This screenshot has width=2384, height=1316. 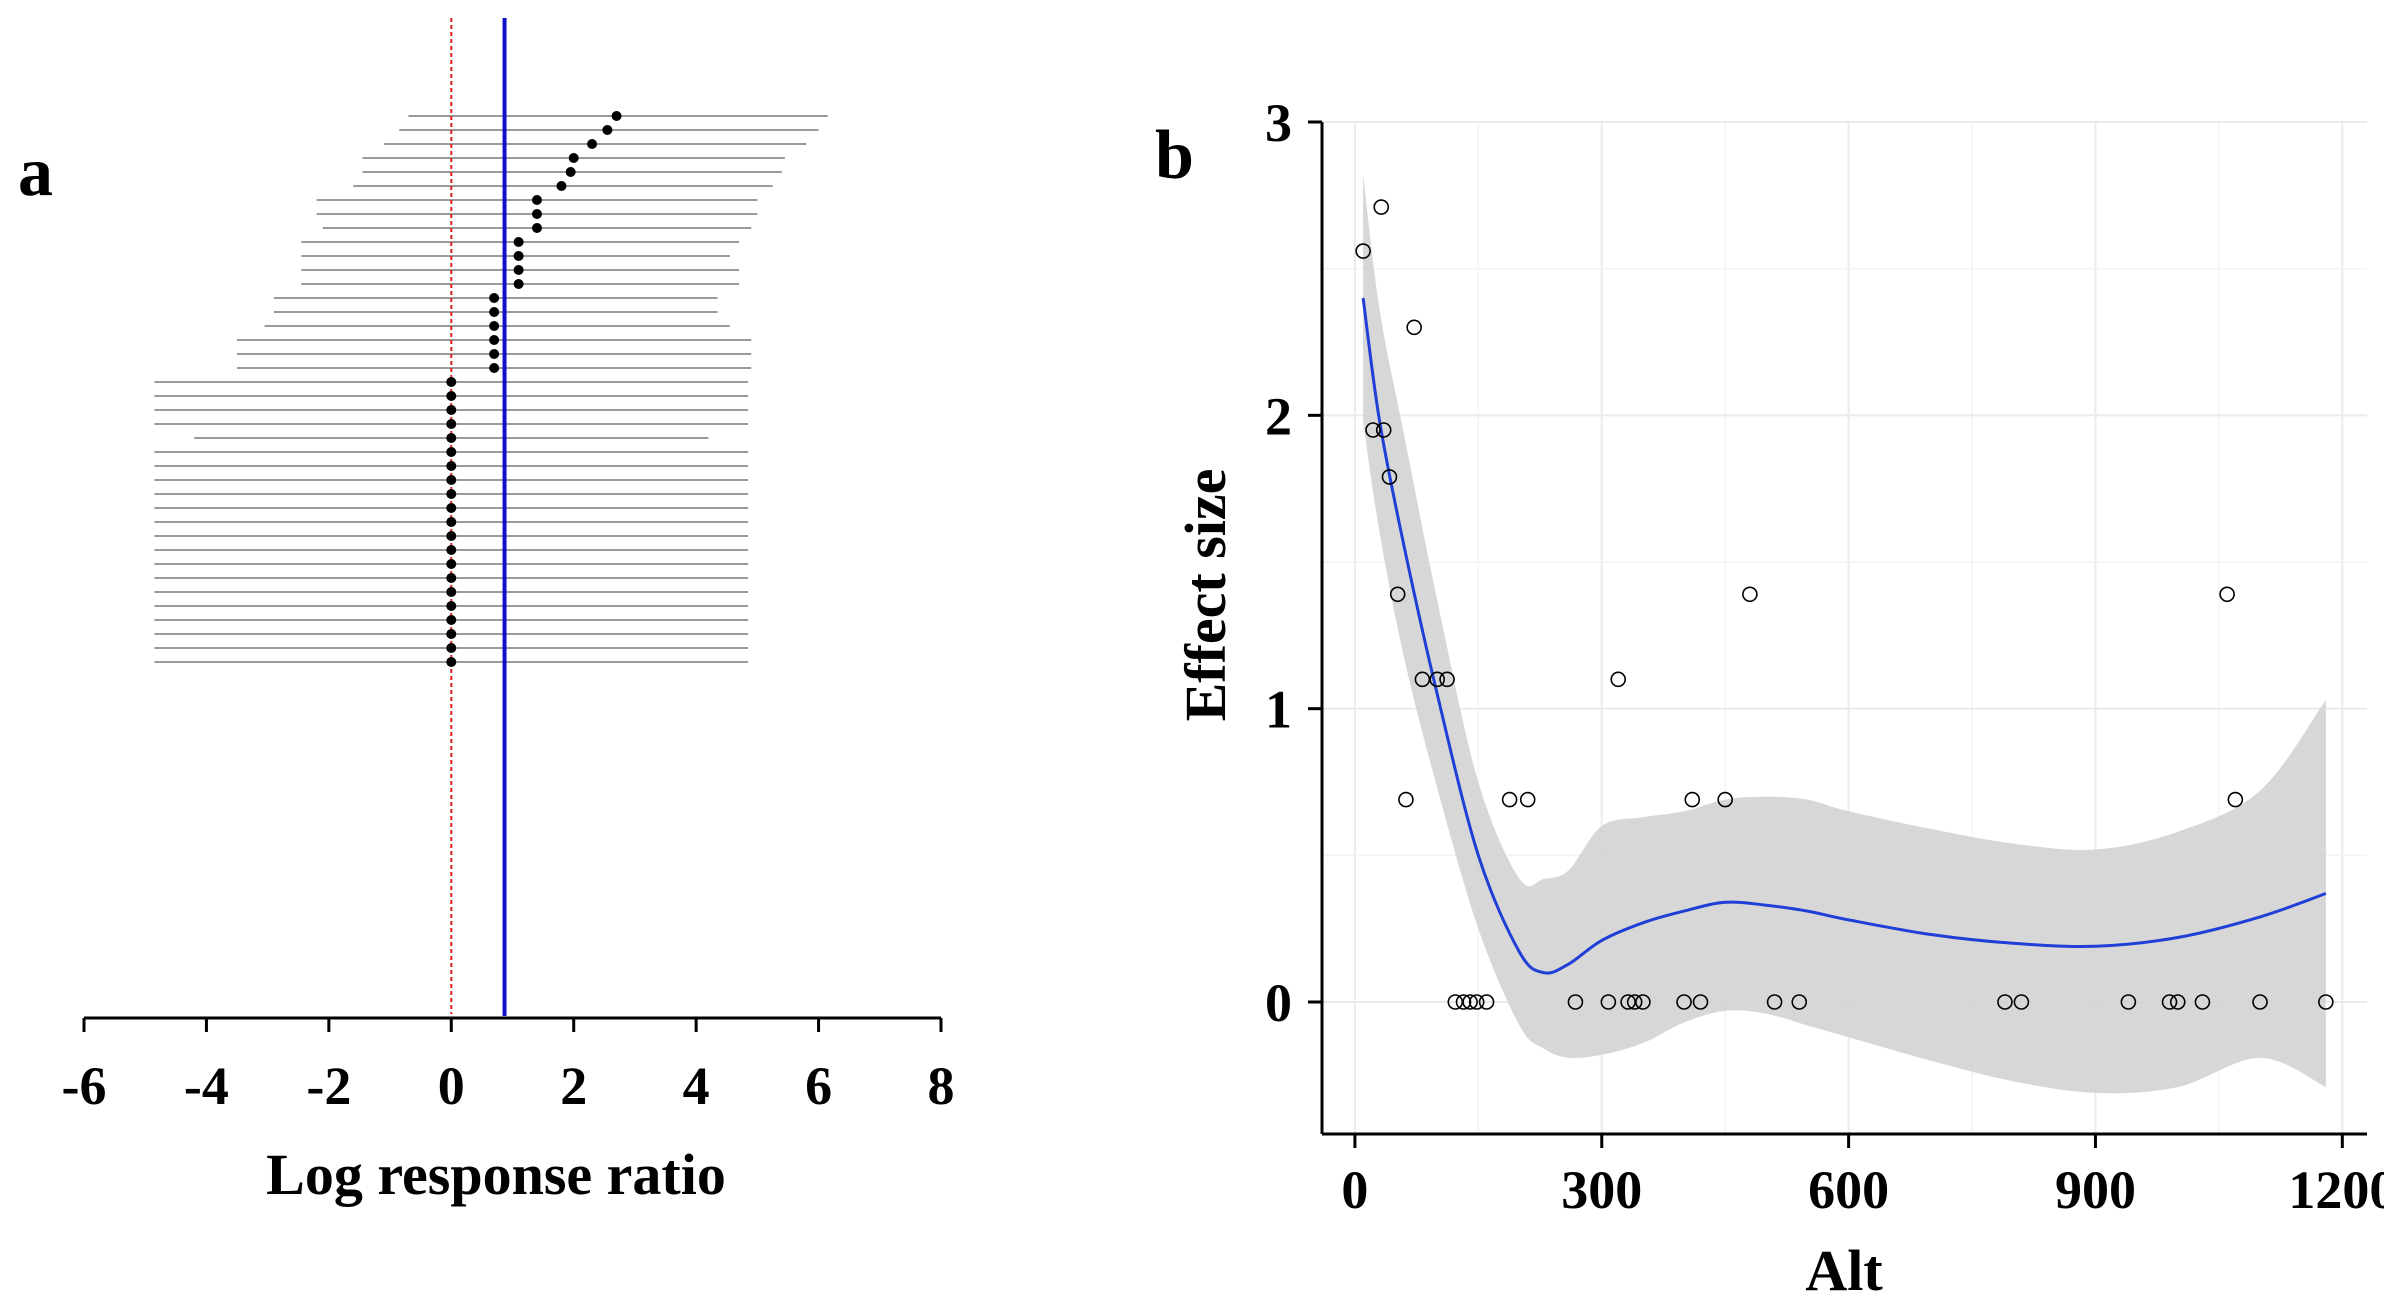 I want to click on x-tick-label: -2, so click(x=328, y=1086).